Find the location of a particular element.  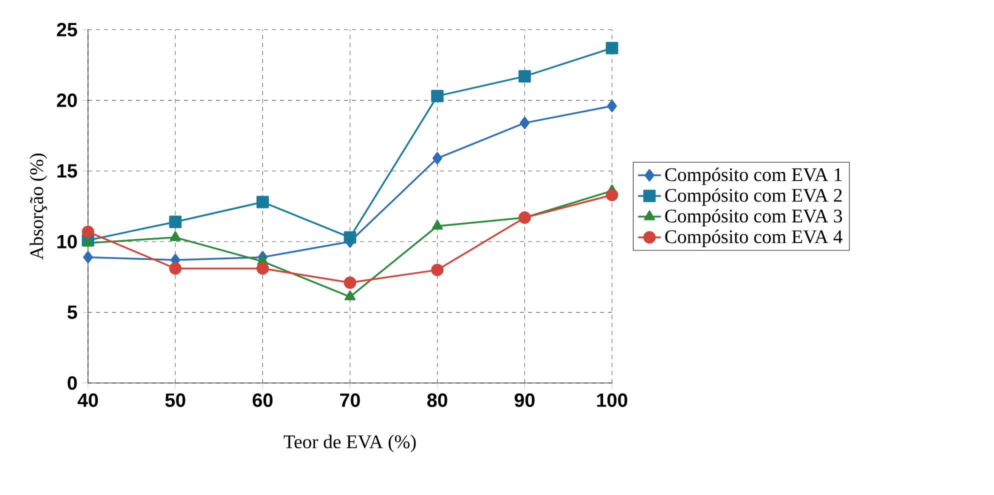

y-tick-label: 5 is located at coordinates (73, 313).